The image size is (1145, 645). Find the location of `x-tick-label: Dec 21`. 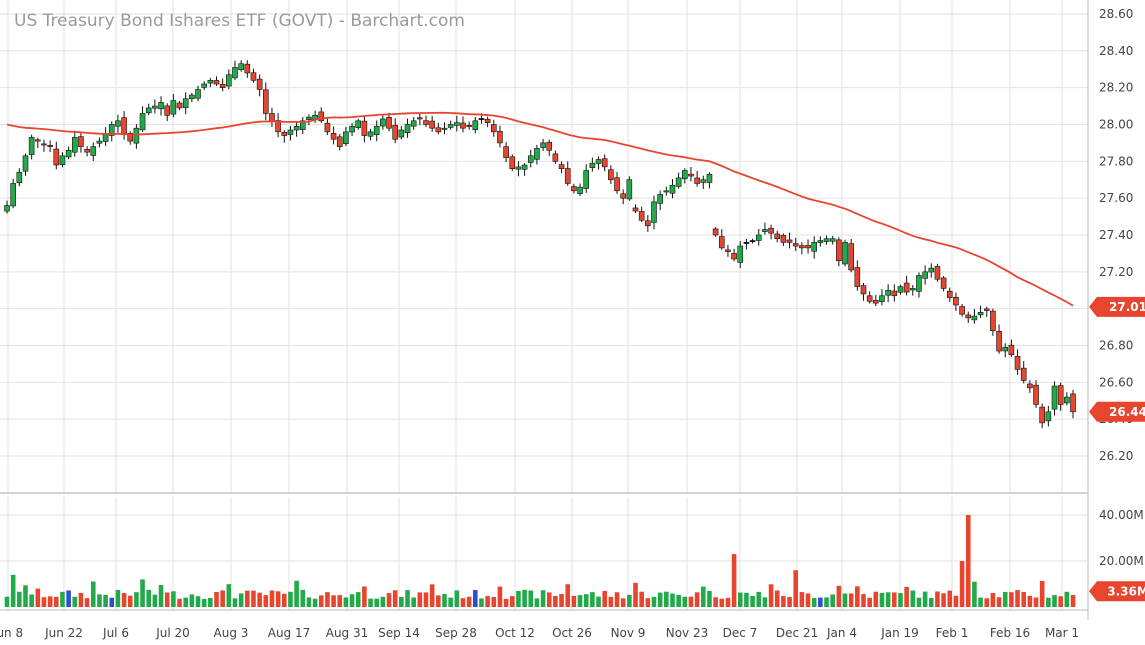

x-tick-label: Dec 21 is located at coordinates (797, 633).